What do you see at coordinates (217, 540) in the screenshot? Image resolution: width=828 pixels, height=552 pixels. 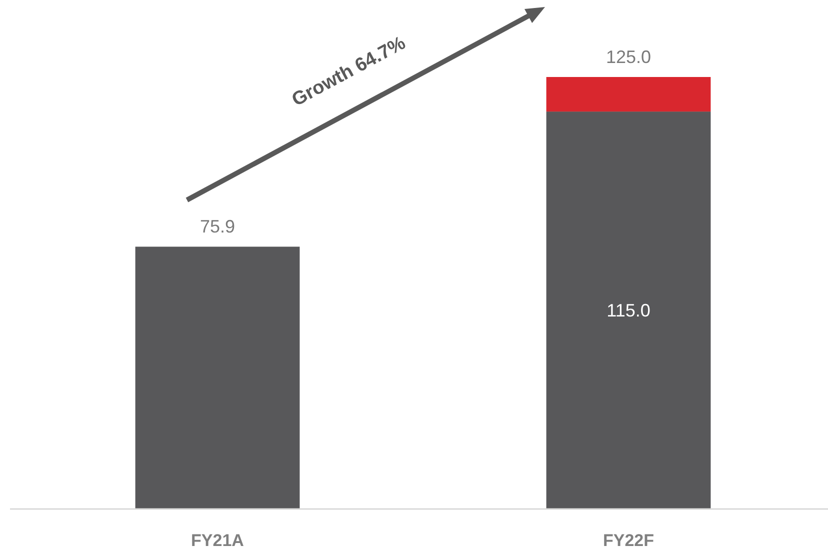 I see `x-tick-label: FY21A` at bounding box center [217, 540].